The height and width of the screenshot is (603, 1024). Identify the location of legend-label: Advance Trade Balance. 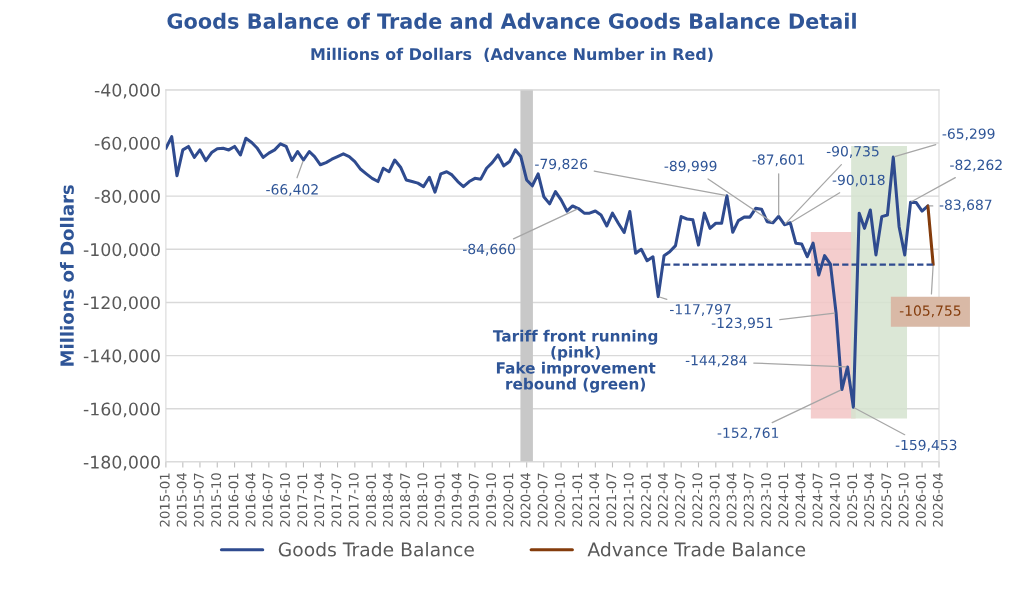
(696, 549).